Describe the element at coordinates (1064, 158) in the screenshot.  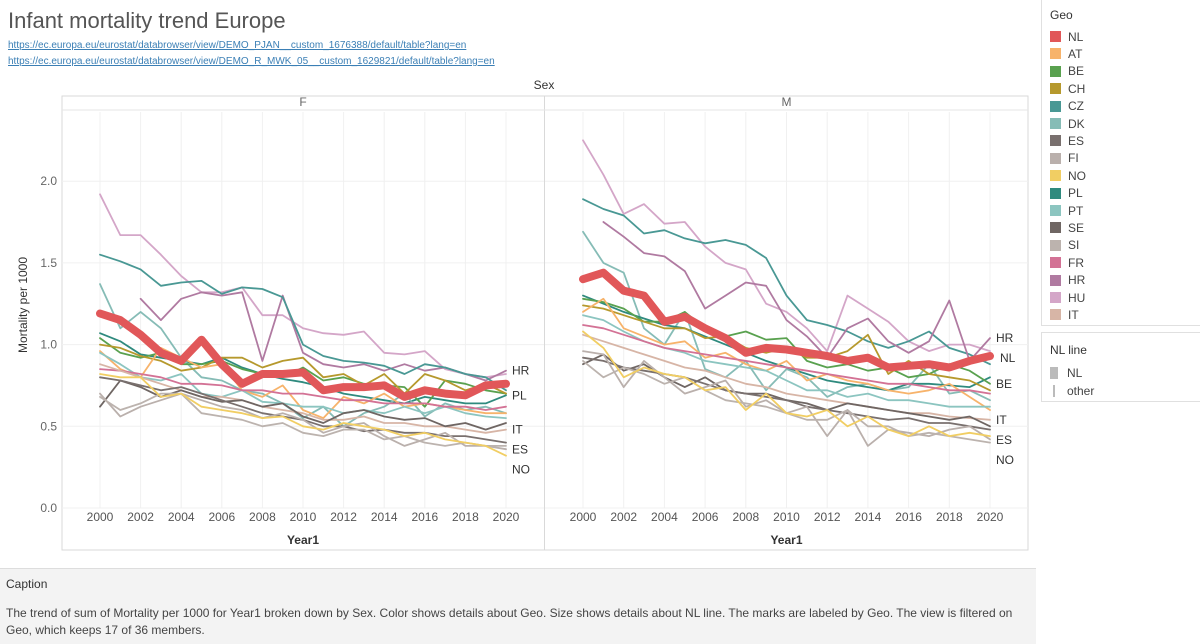
I see `legend-item-fi: FI` at that location.